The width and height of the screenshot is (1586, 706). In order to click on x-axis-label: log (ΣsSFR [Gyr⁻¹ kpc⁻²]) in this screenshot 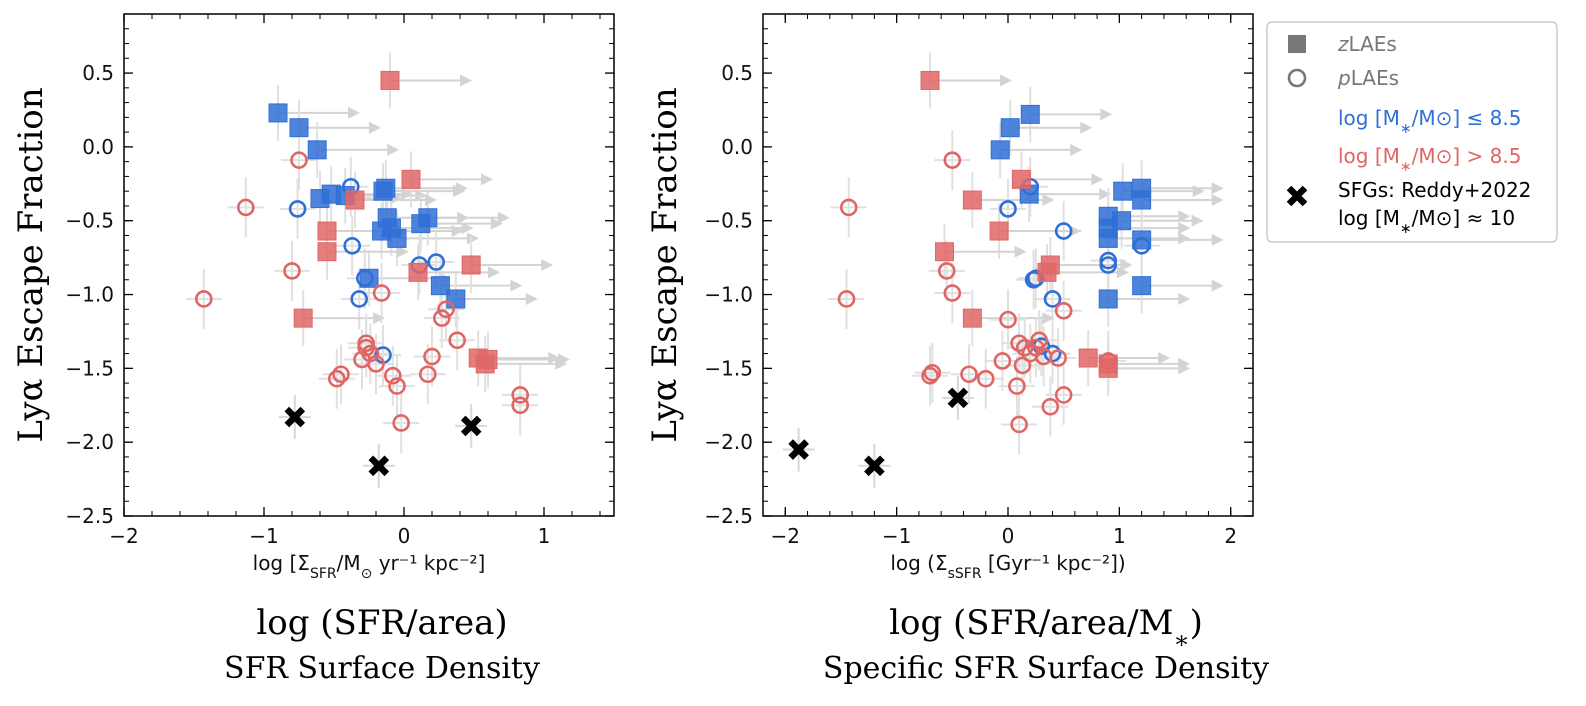, I will do `click(1007, 566)`.